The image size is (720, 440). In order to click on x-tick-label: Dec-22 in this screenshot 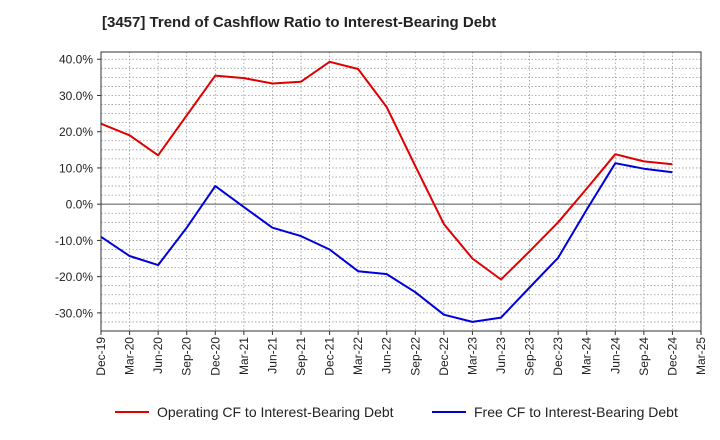, I will do `click(444, 356)`.